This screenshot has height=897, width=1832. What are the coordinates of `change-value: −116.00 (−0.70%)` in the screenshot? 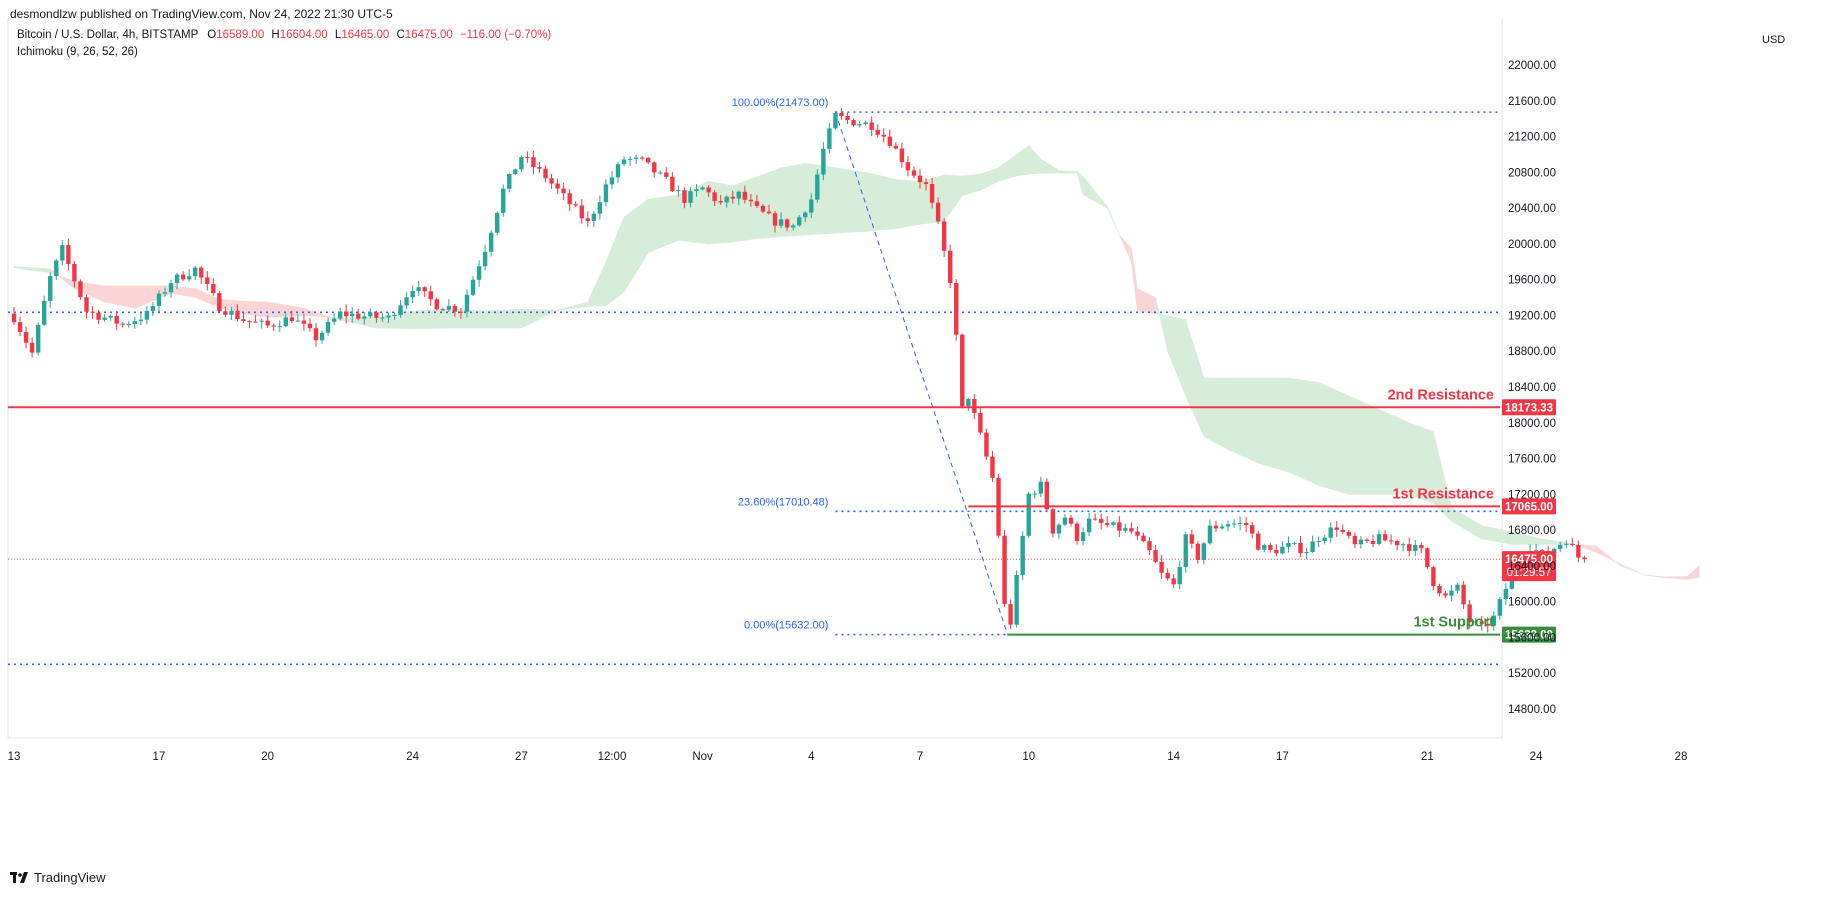 It's located at (505, 35).